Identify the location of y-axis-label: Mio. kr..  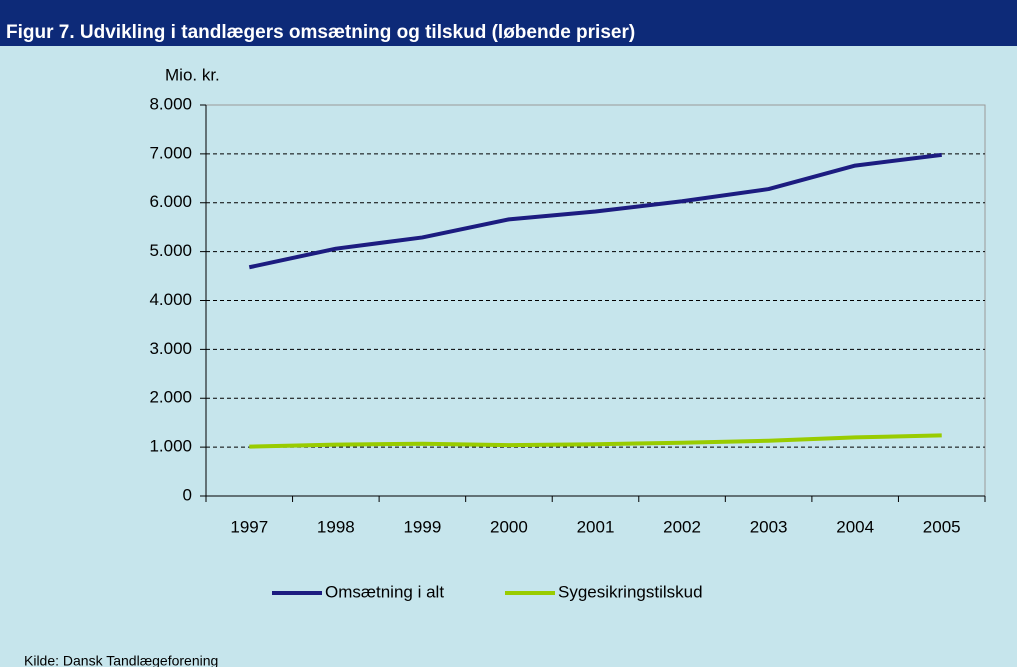
(192, 74).